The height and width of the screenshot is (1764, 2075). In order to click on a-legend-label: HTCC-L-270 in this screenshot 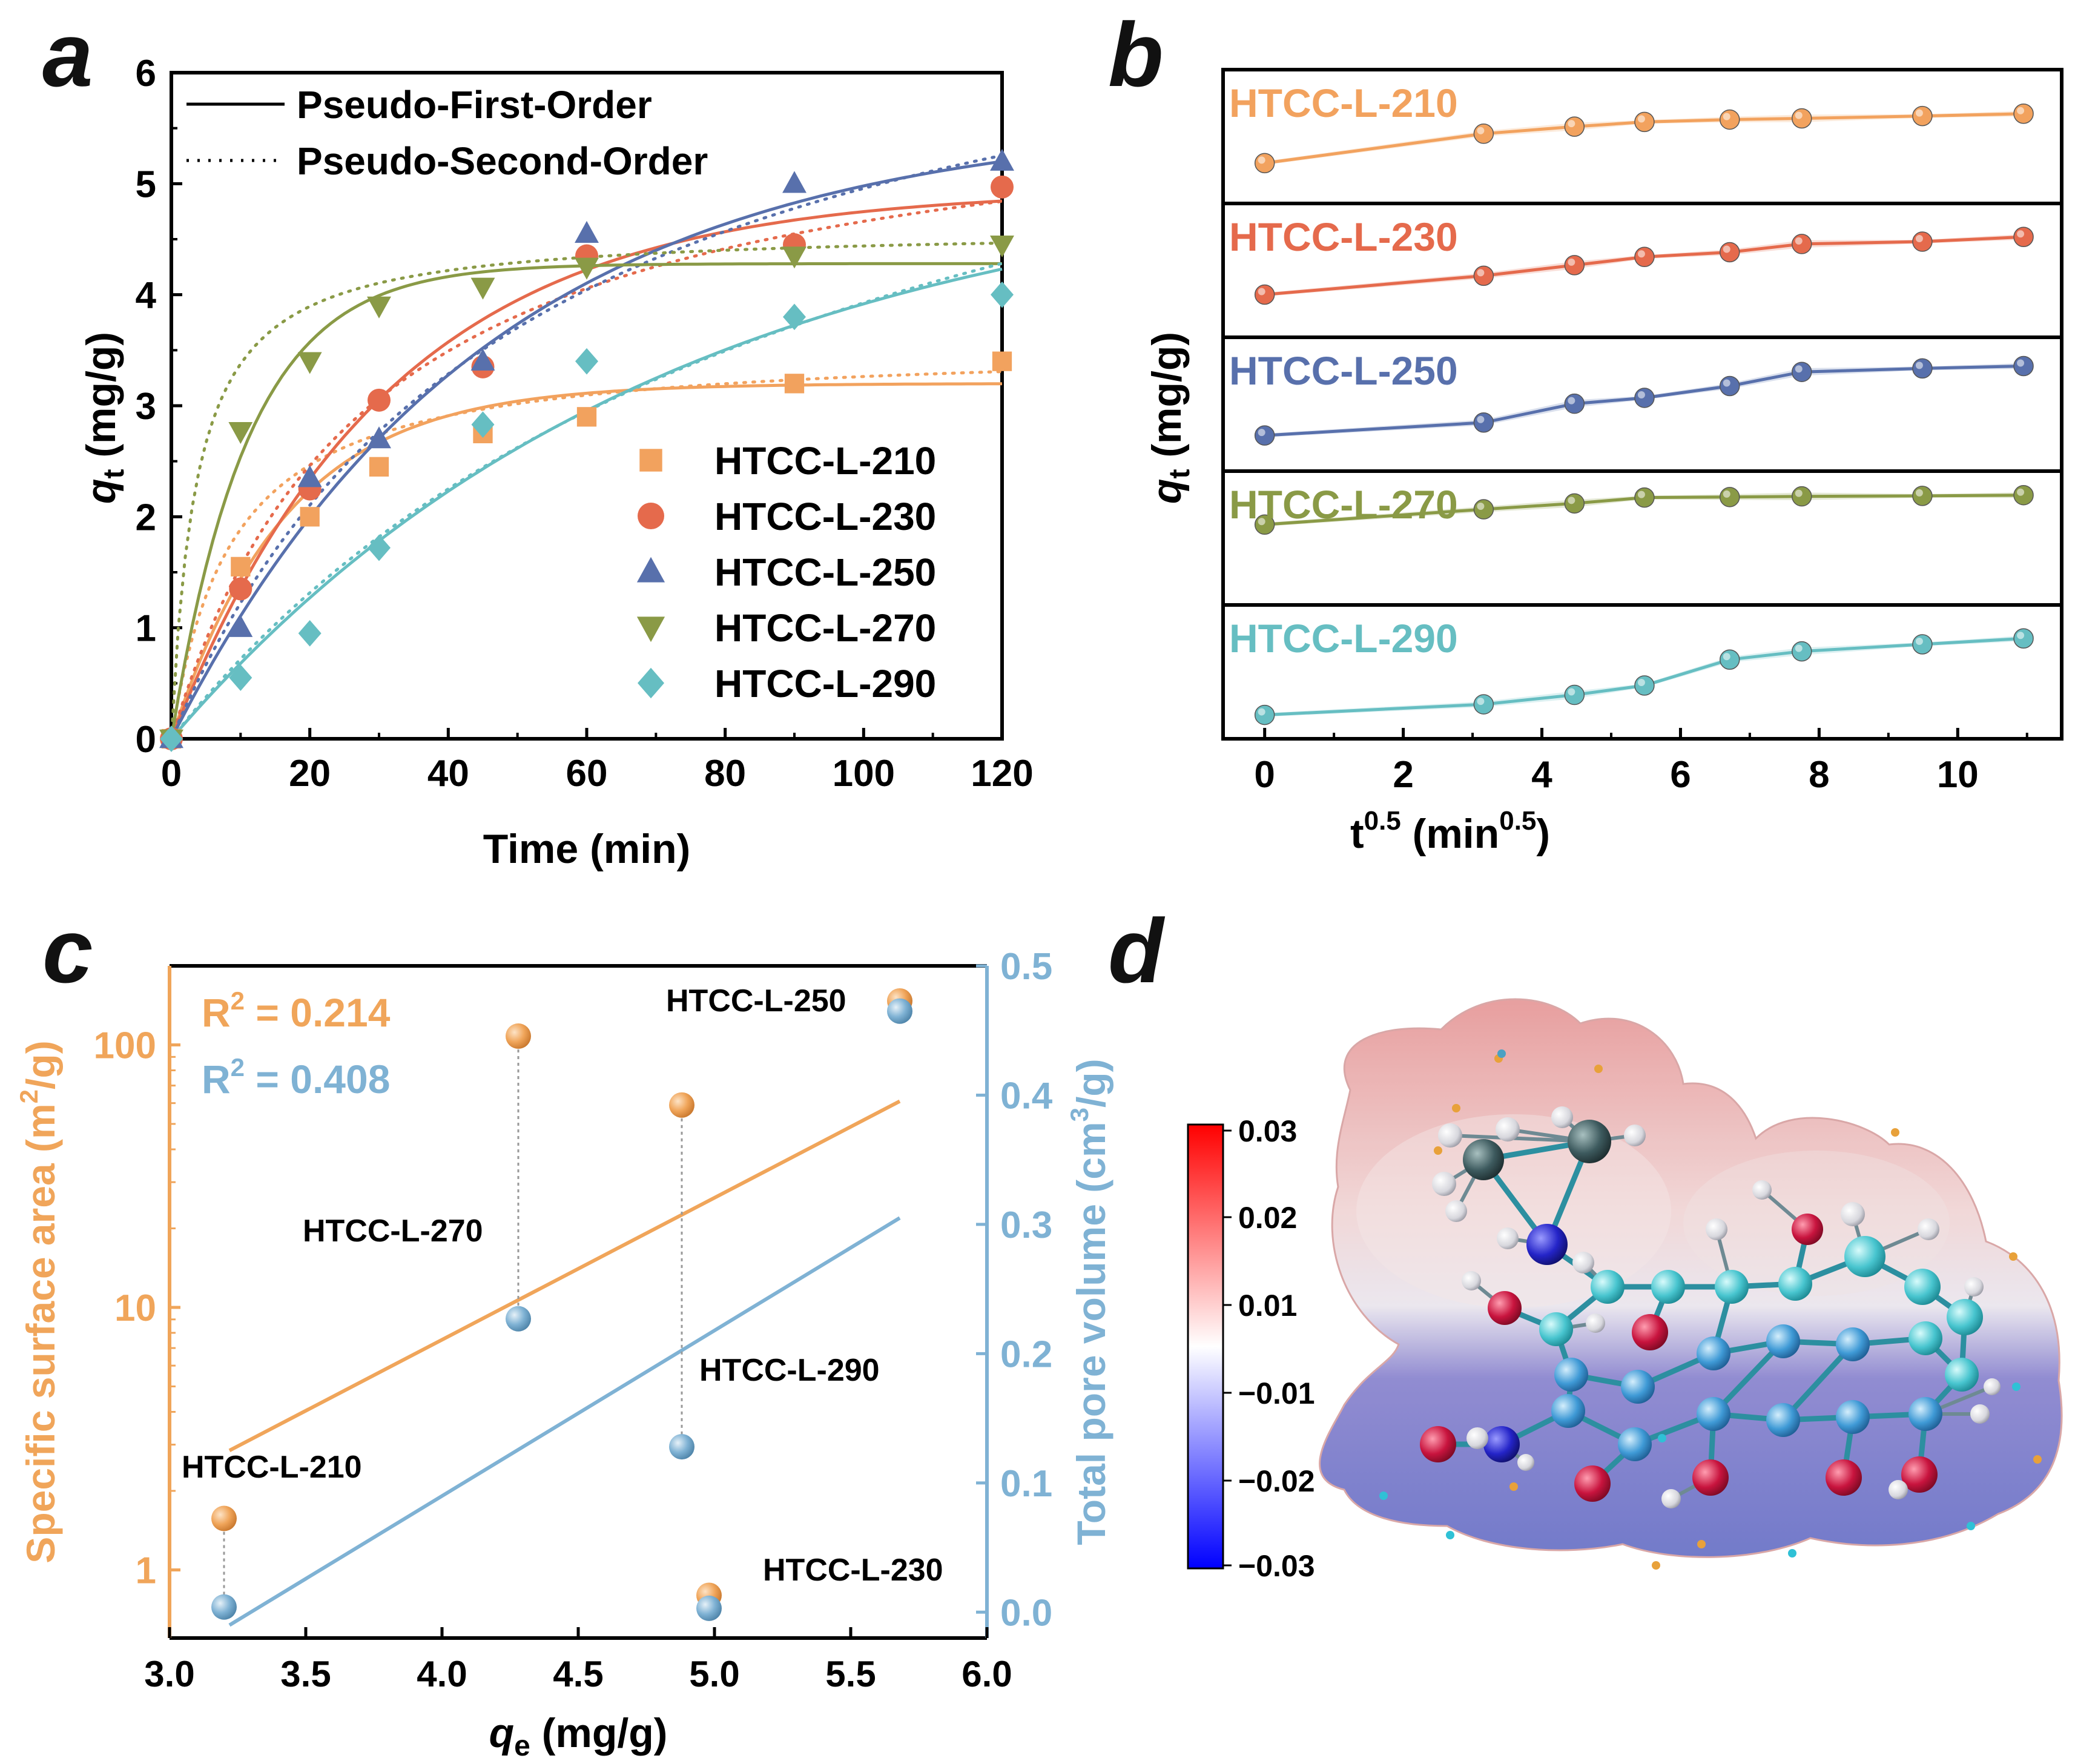, I will do `click(825, 628)`.